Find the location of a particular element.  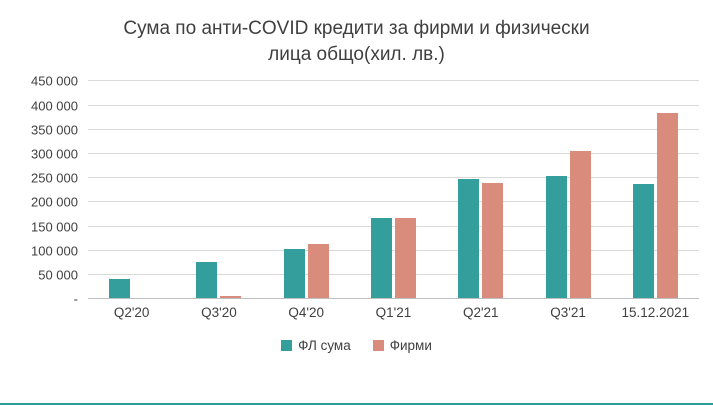

x-axis-labels: Q2'20 Q3'20 Q4'20 Q1'21 Q2'21 Q3'21 15.12.2021 is located at coordinates (393, 312).